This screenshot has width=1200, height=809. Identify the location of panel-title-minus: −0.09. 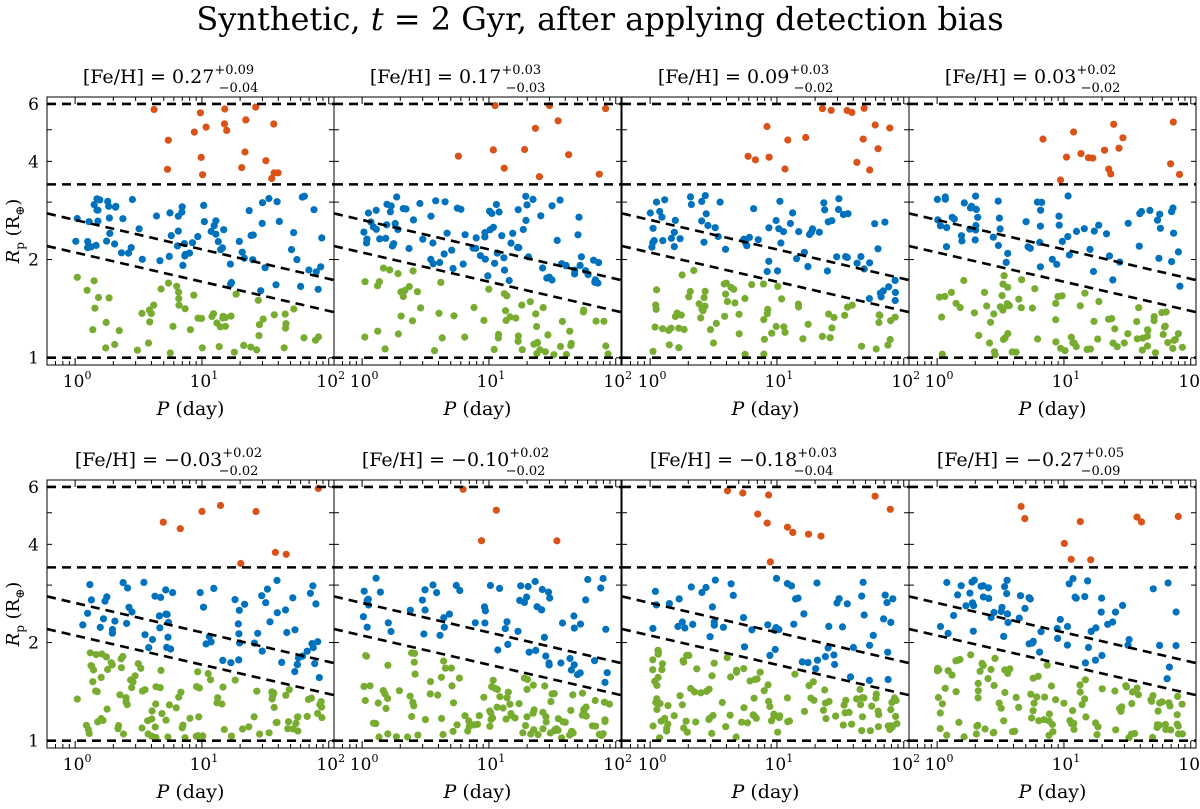
(1101, 471).